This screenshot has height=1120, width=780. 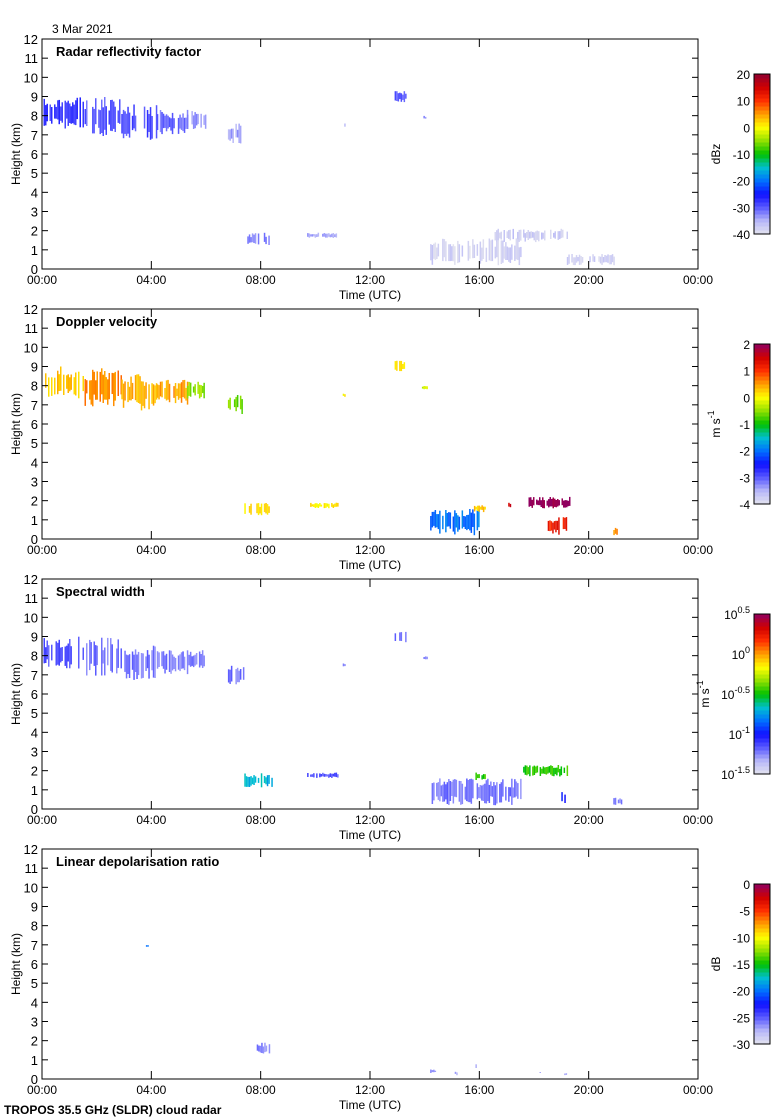 I want to click on x-tick-label: 16:00, so click(x=479, y=1090).